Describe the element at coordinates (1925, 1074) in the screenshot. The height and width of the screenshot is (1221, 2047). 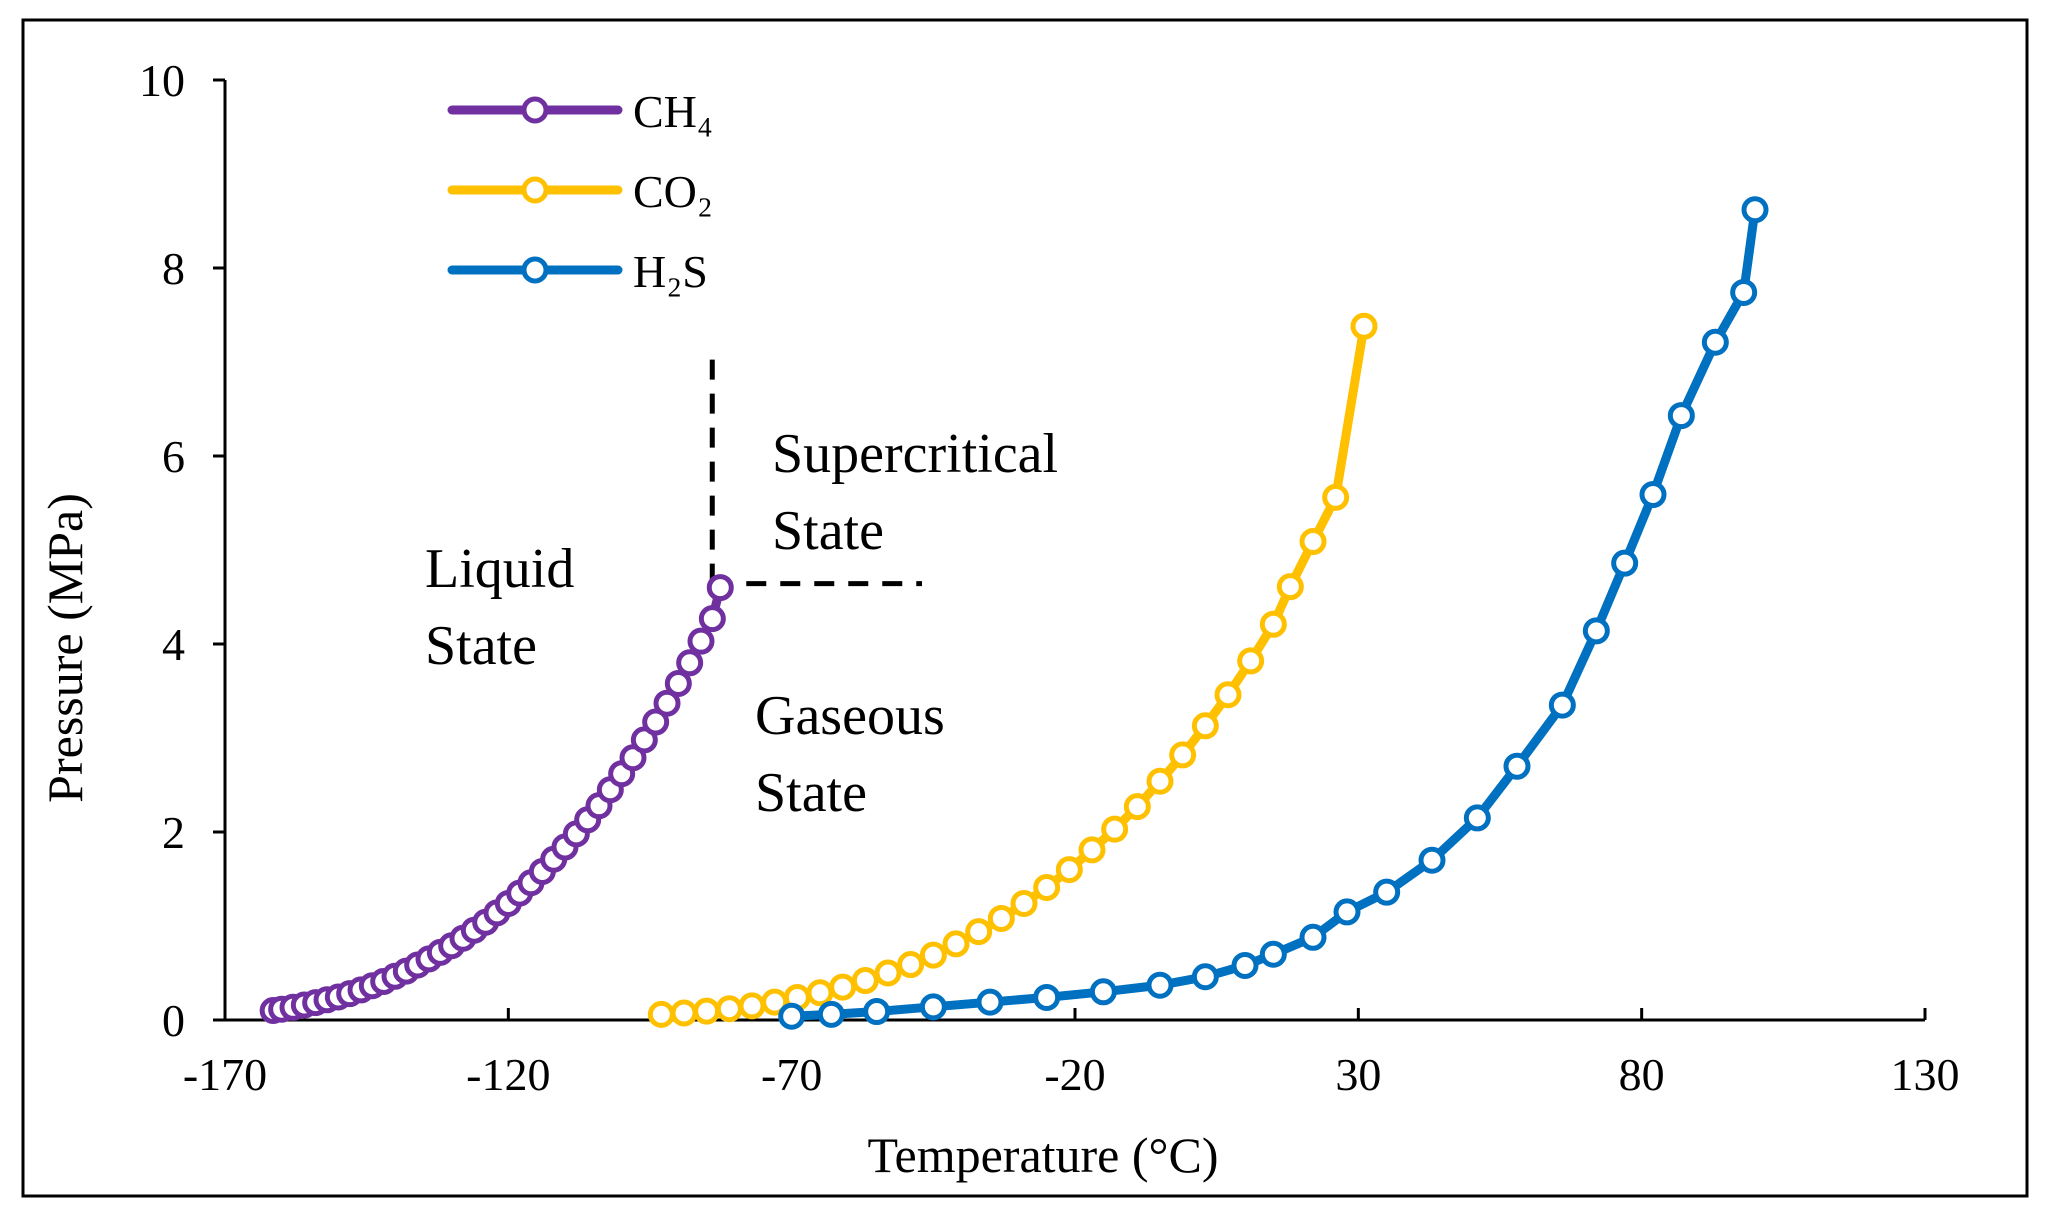
I see `x-tick-label: 130` at that location.